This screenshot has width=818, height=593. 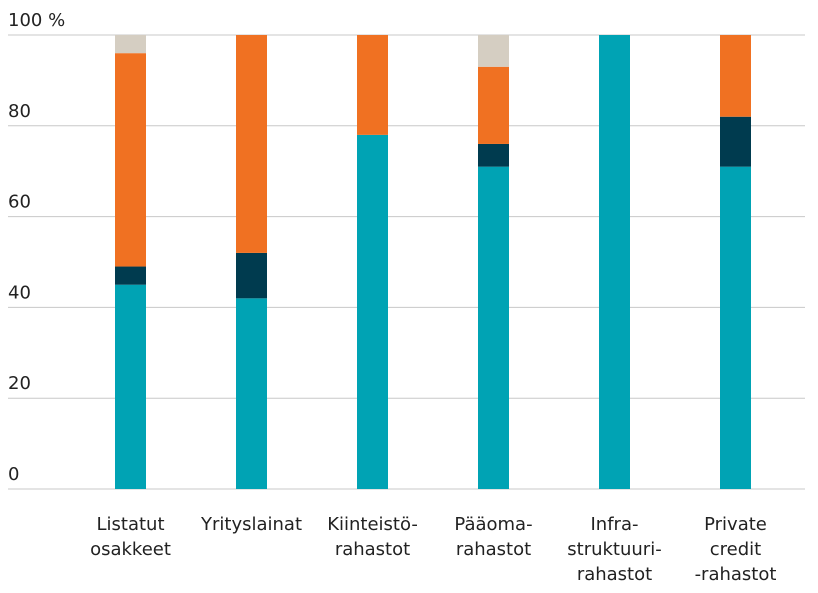 What do you see at coordinates (372, 537) in the screenshot?
I see `x-tick-label: Kiinteistö- rahastot` at bounding box center [372, 537].